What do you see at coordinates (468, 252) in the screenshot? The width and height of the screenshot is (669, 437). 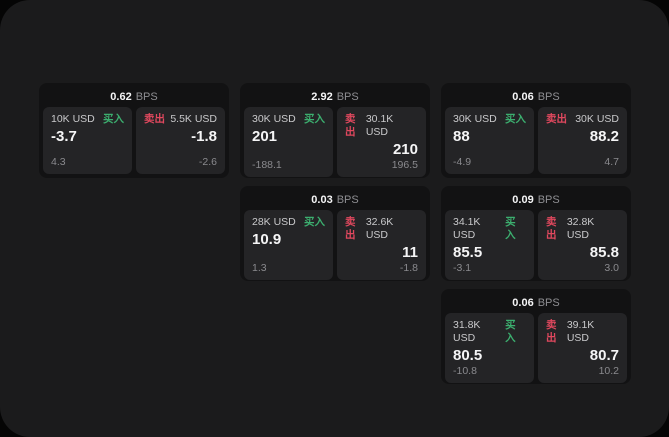 I see `buy-price: 85.5` at bounding box center [468, 252].